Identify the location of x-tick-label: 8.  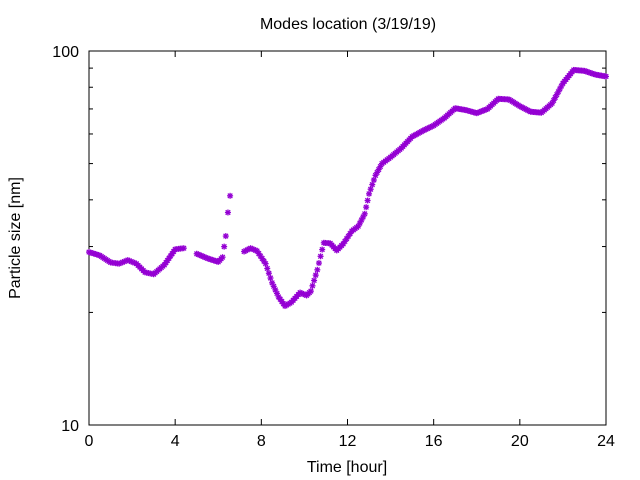
(261, 441).